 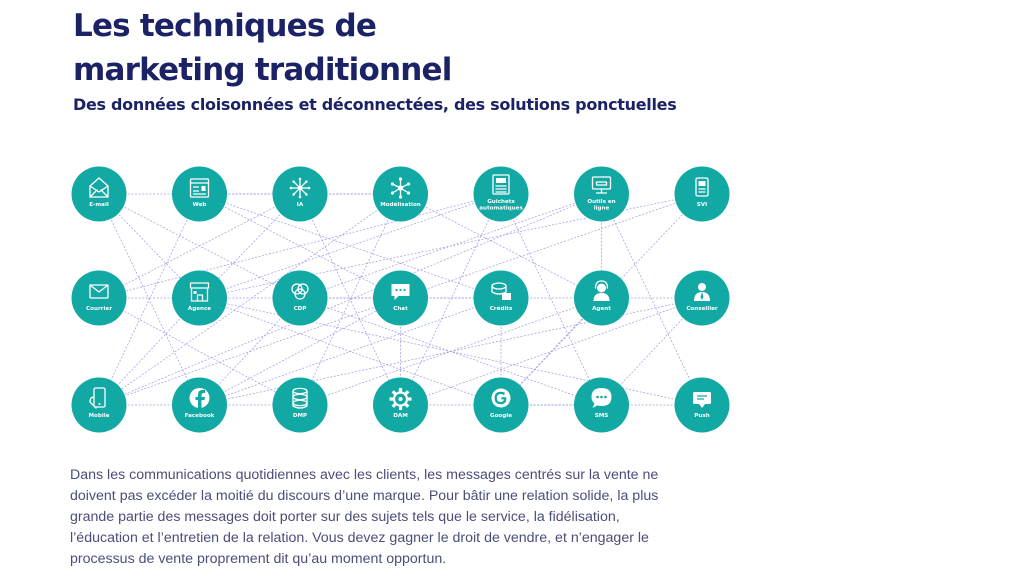 I want to click on node-label: Guichets, so click(x=501, y=202).